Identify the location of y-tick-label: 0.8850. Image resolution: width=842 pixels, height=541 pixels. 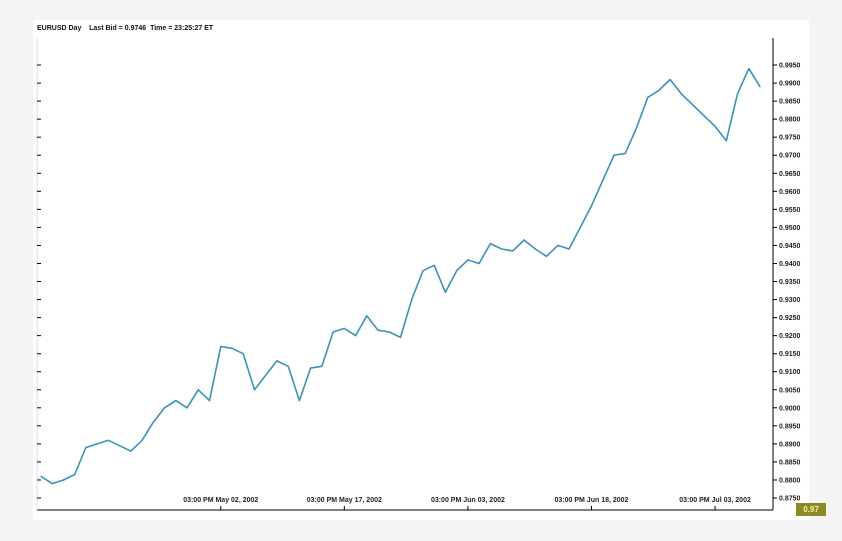
(790, 462).